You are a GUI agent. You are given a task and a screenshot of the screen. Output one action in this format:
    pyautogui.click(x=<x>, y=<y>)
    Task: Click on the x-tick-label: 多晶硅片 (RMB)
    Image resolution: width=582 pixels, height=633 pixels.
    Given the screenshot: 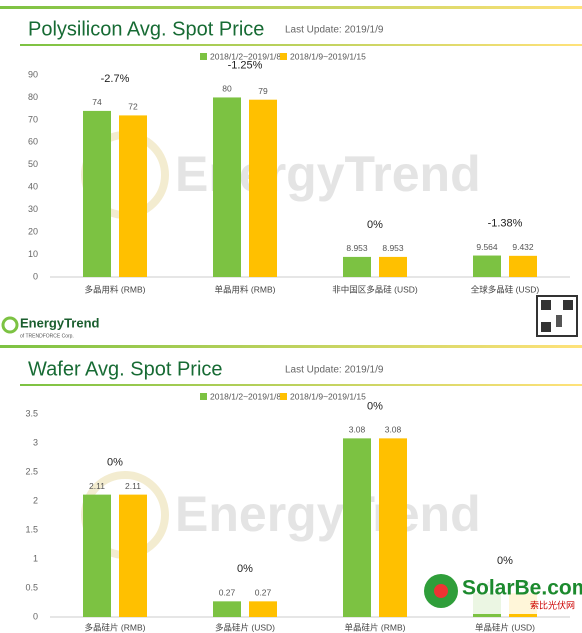 What is the action you would take?
    pyautogui.click(x=115, y=627)
    